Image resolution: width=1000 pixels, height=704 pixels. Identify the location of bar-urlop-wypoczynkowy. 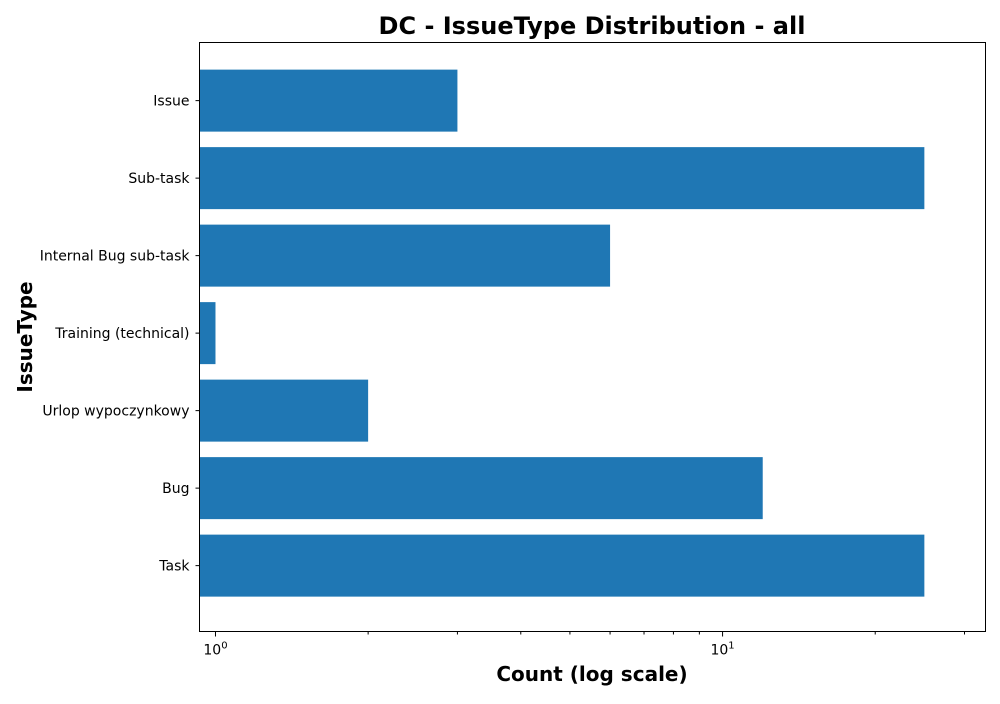
(284, 410).